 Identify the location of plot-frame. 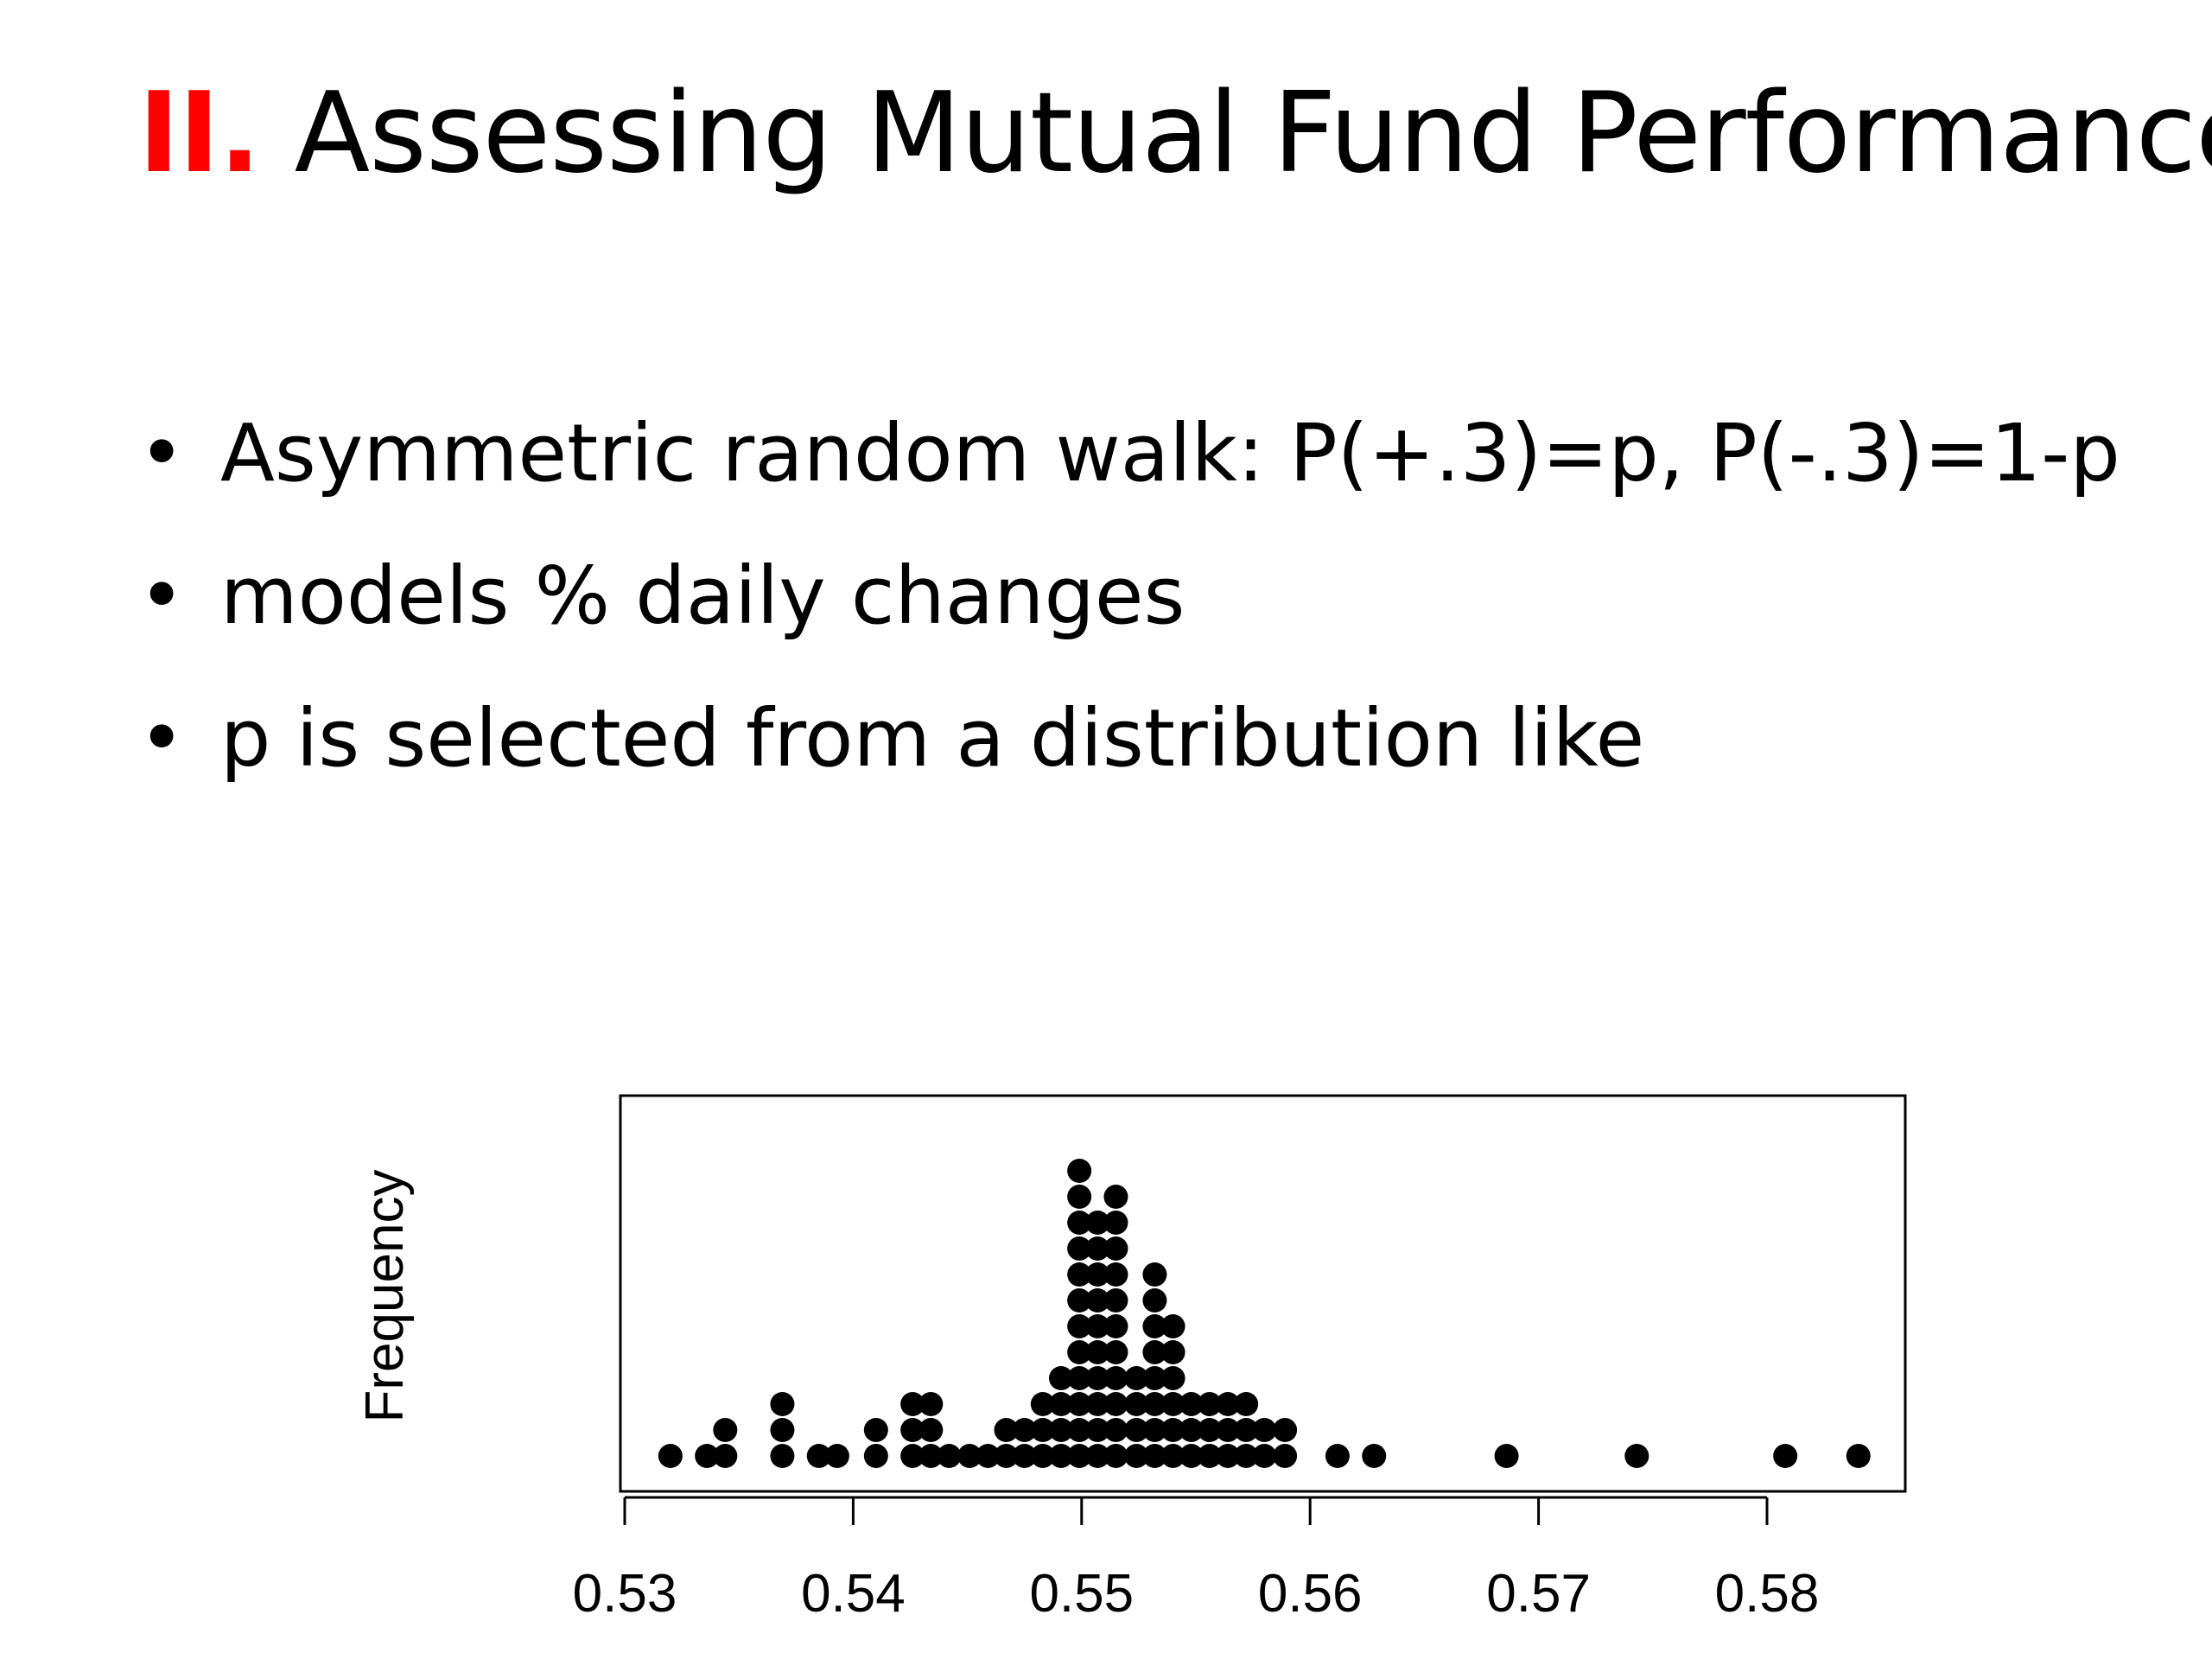
(1263, 1293).